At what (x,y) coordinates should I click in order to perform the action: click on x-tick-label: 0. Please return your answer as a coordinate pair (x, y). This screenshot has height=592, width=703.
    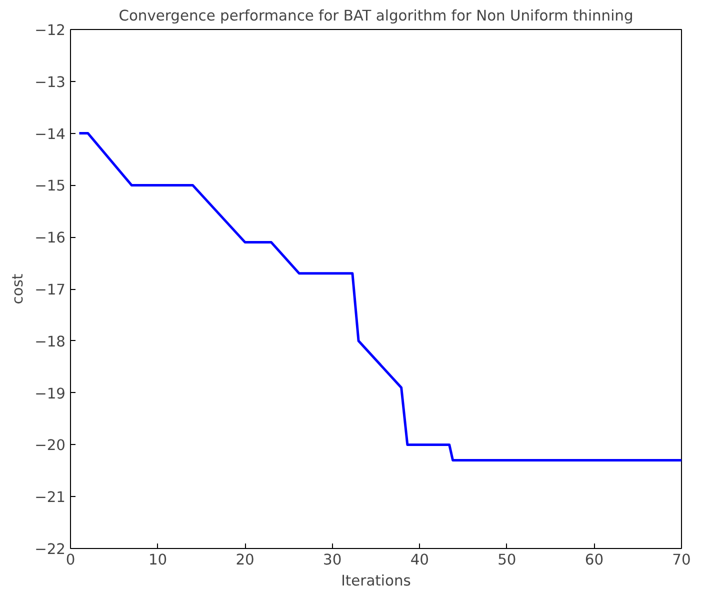
    Looking at the image, I should click on (71, 560).